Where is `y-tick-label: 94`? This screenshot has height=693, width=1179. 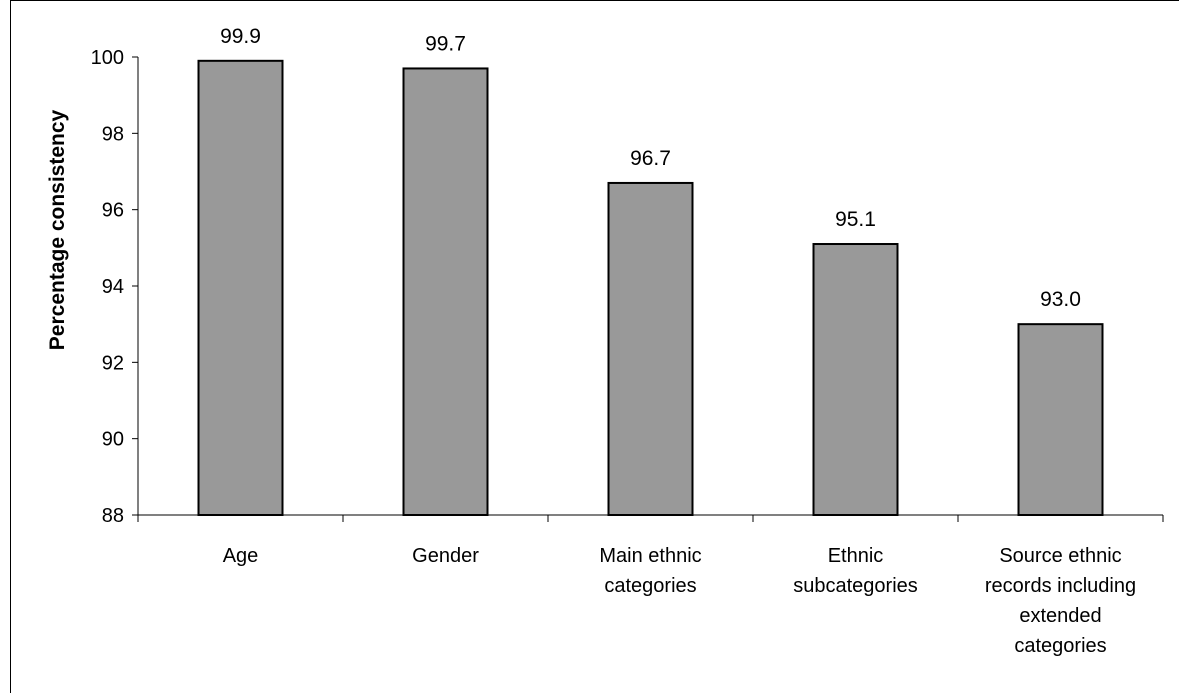
y-tick-label: 94 is located at coordinates (113, 287).